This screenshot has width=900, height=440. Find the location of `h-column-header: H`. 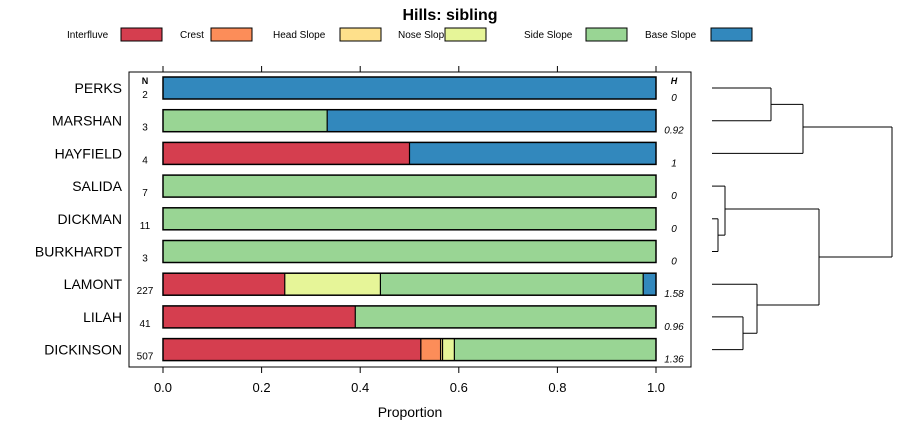

h-column-header: H is located at coordinates (674, 81).